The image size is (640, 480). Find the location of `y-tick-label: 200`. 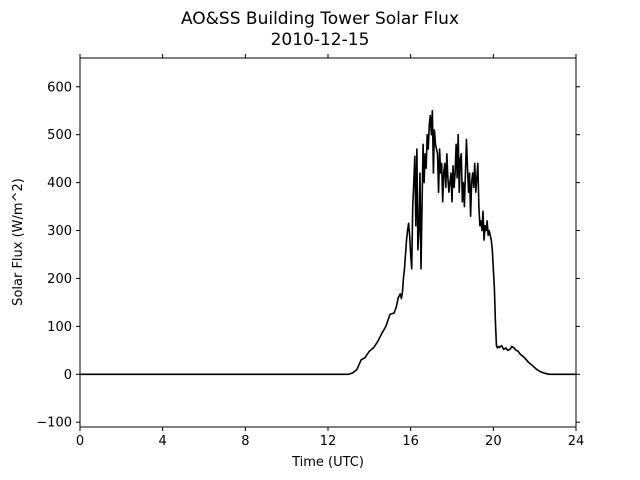

y-tick-label: 200 is located at coordinates (59, 279).